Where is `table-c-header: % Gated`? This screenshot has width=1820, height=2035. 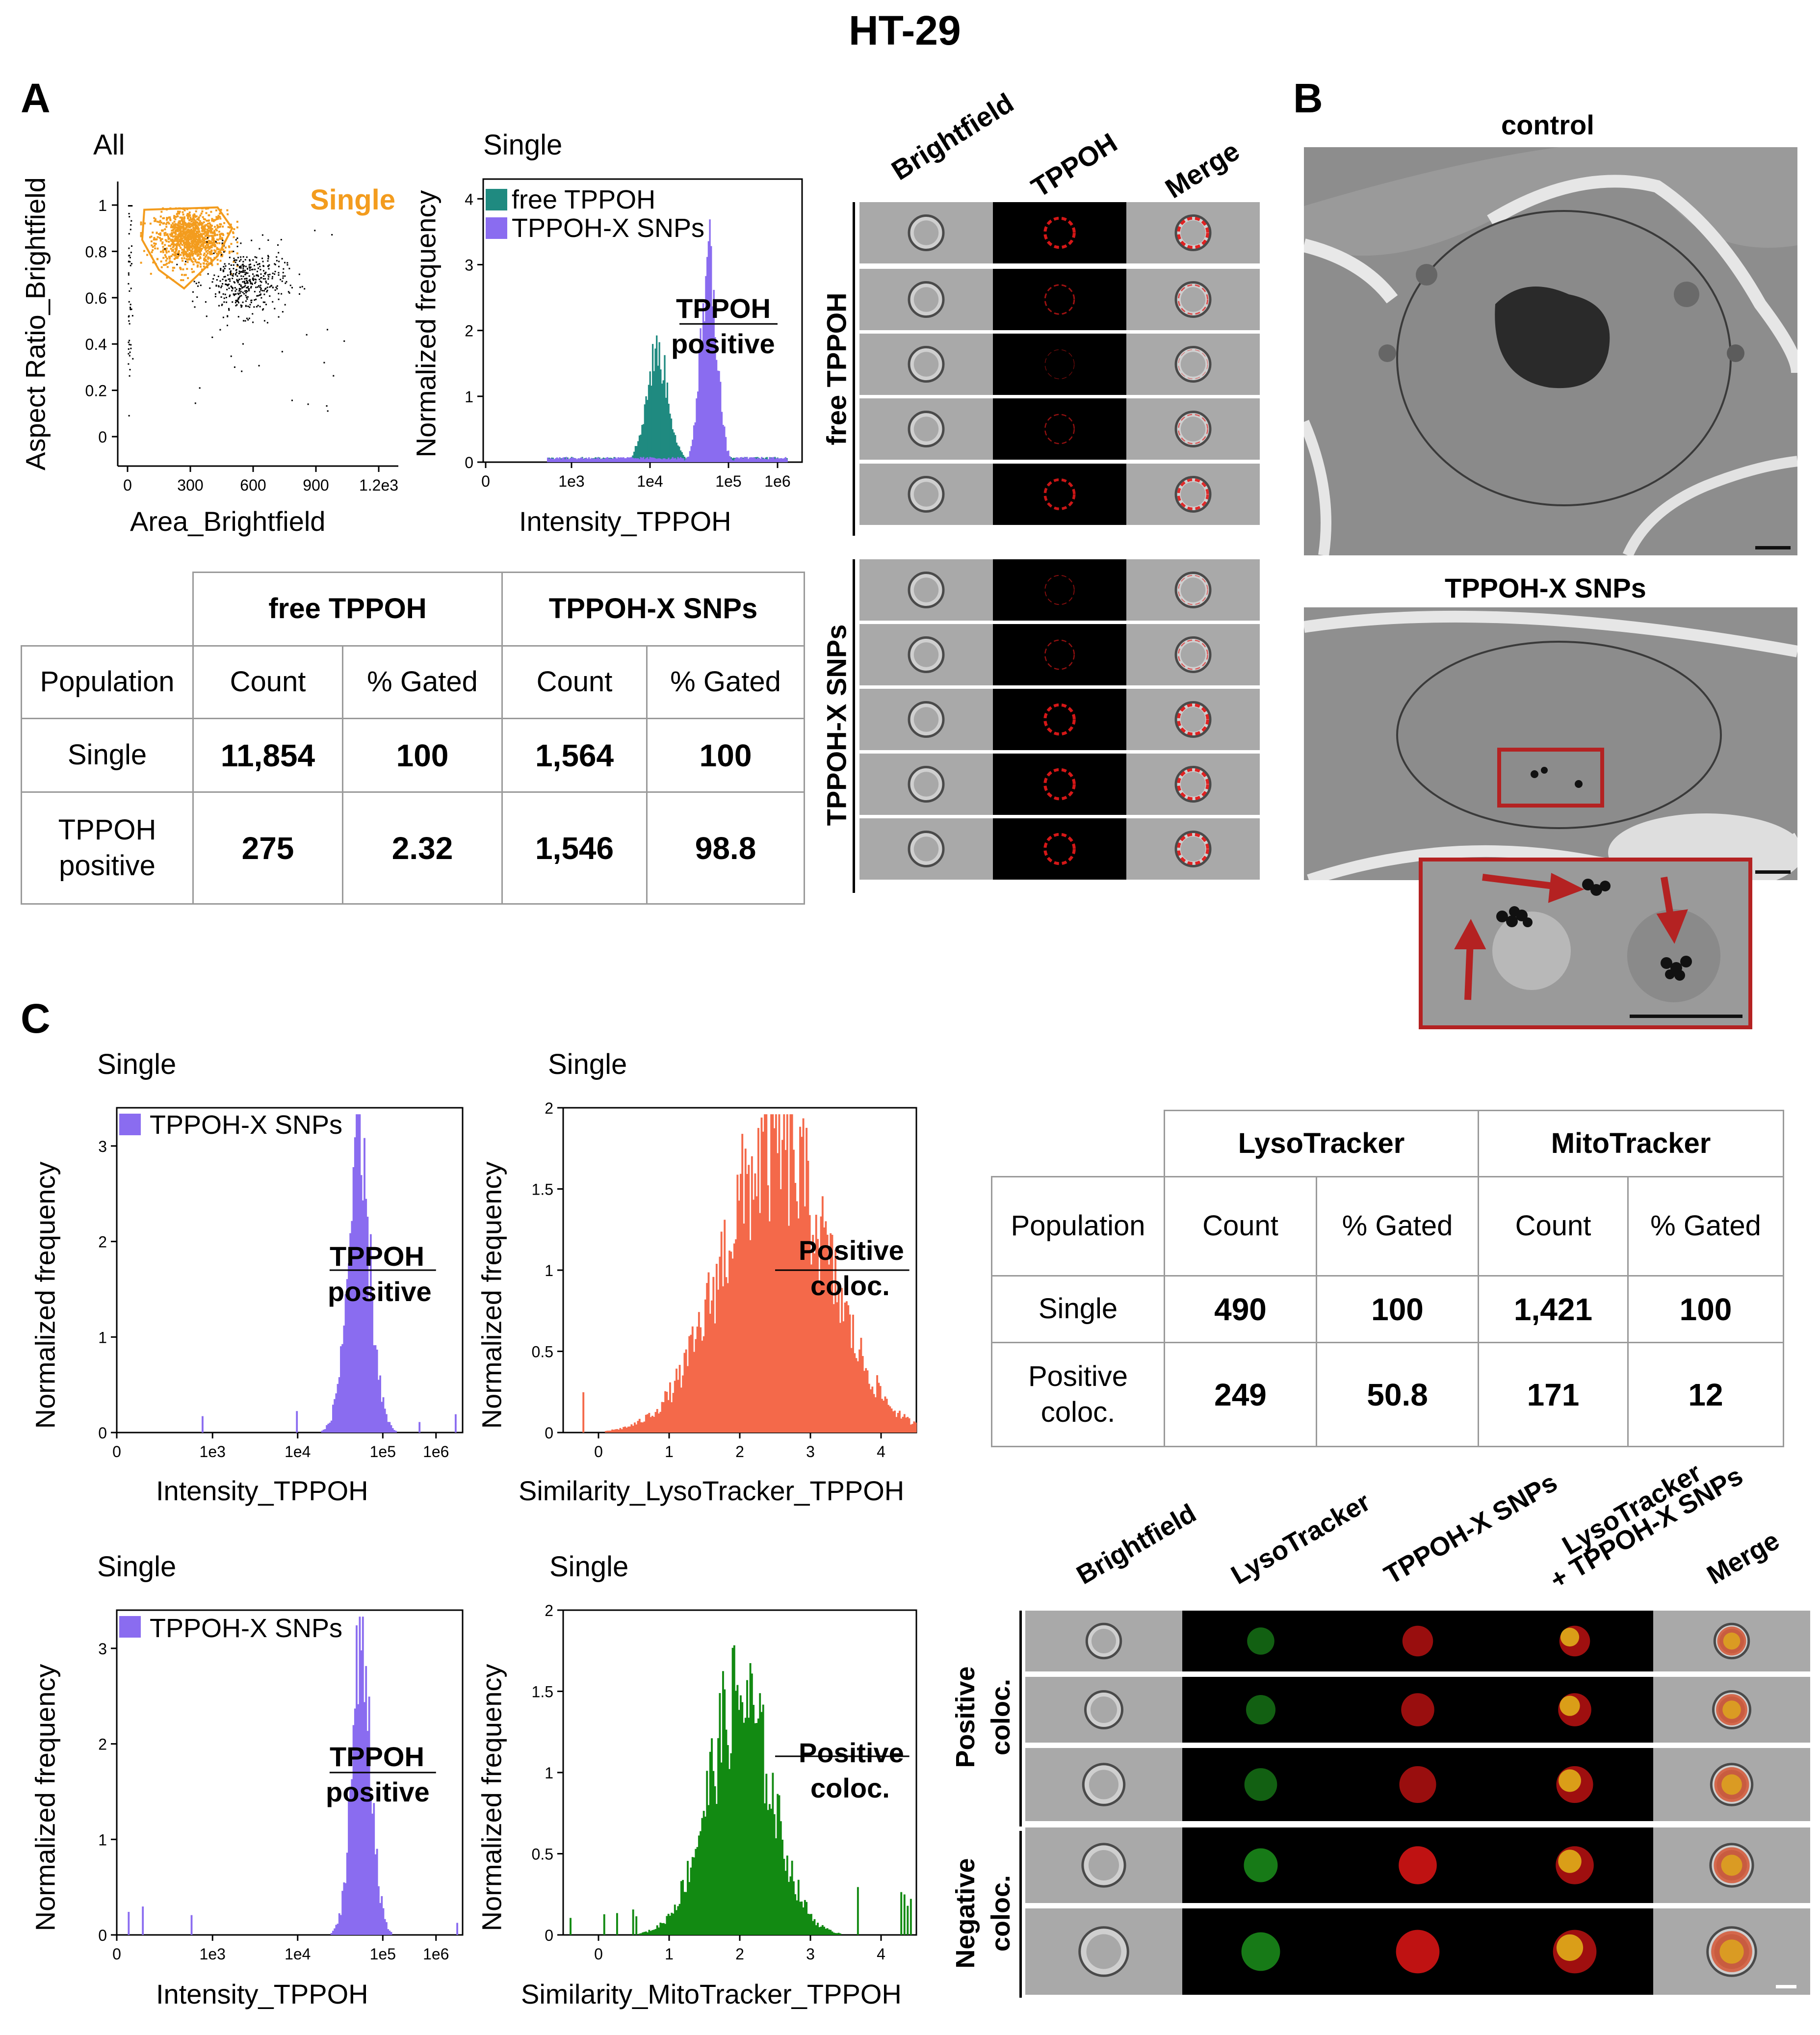 table-c-header: % Gated is located at coordinates (1706, 1226).